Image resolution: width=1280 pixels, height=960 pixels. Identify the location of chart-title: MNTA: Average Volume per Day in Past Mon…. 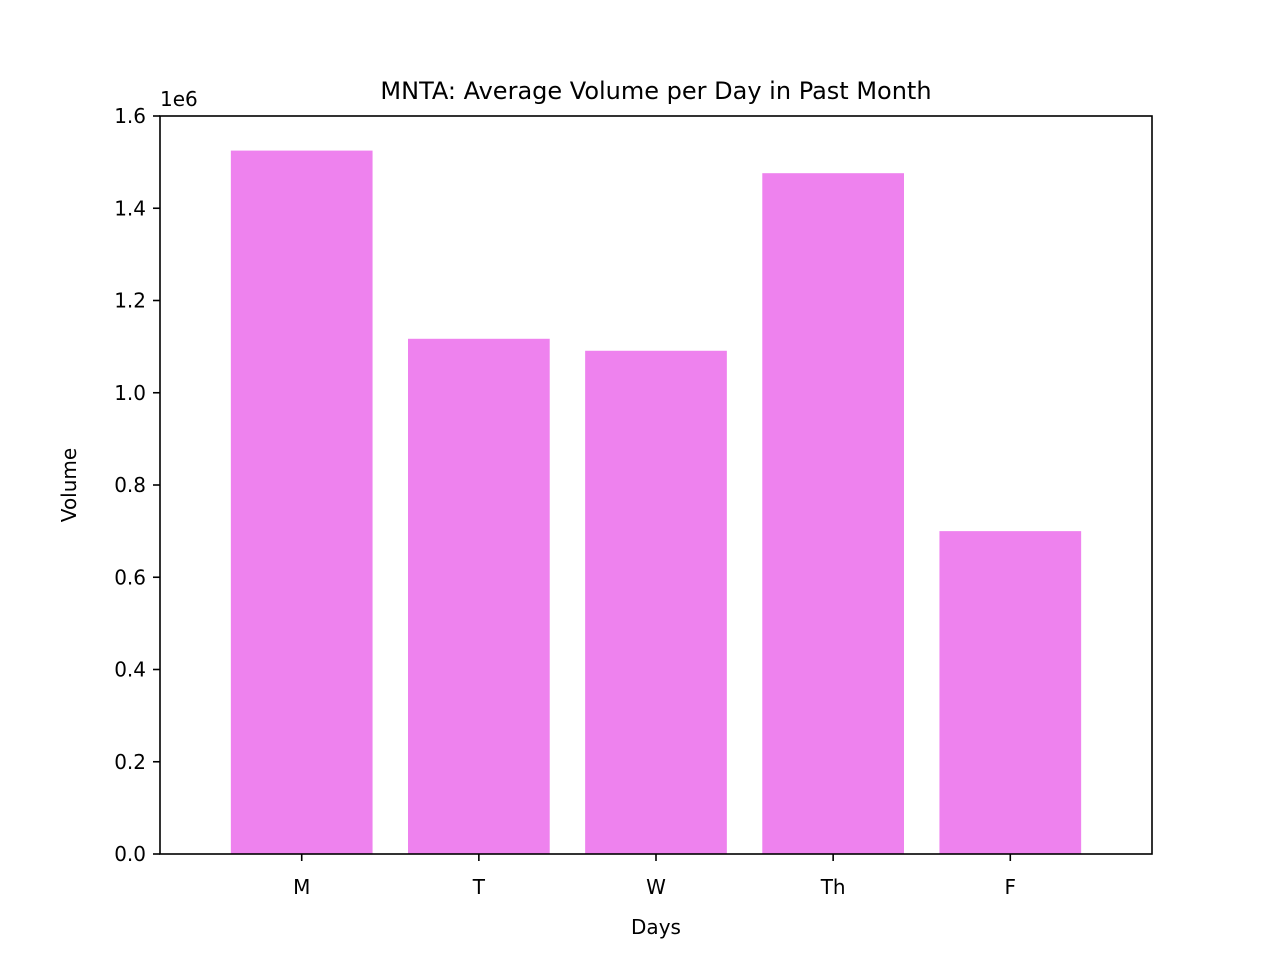
(655, 91).